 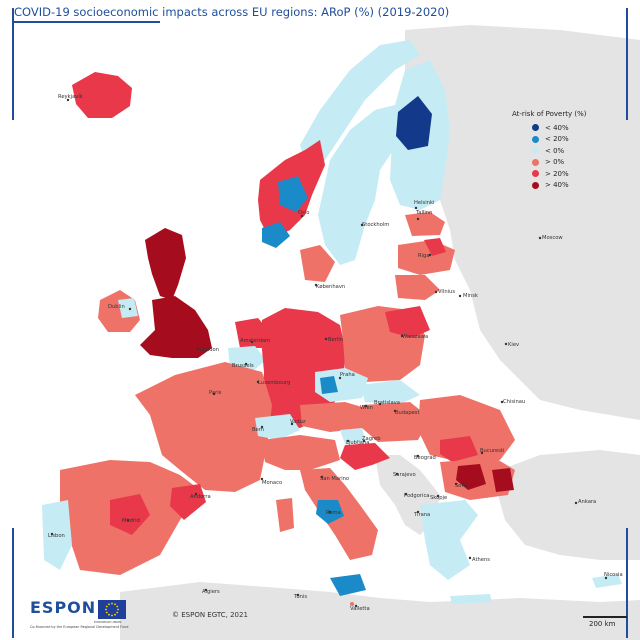 I want to click on scale-bar: 200 km, so click(x=605, y=625).